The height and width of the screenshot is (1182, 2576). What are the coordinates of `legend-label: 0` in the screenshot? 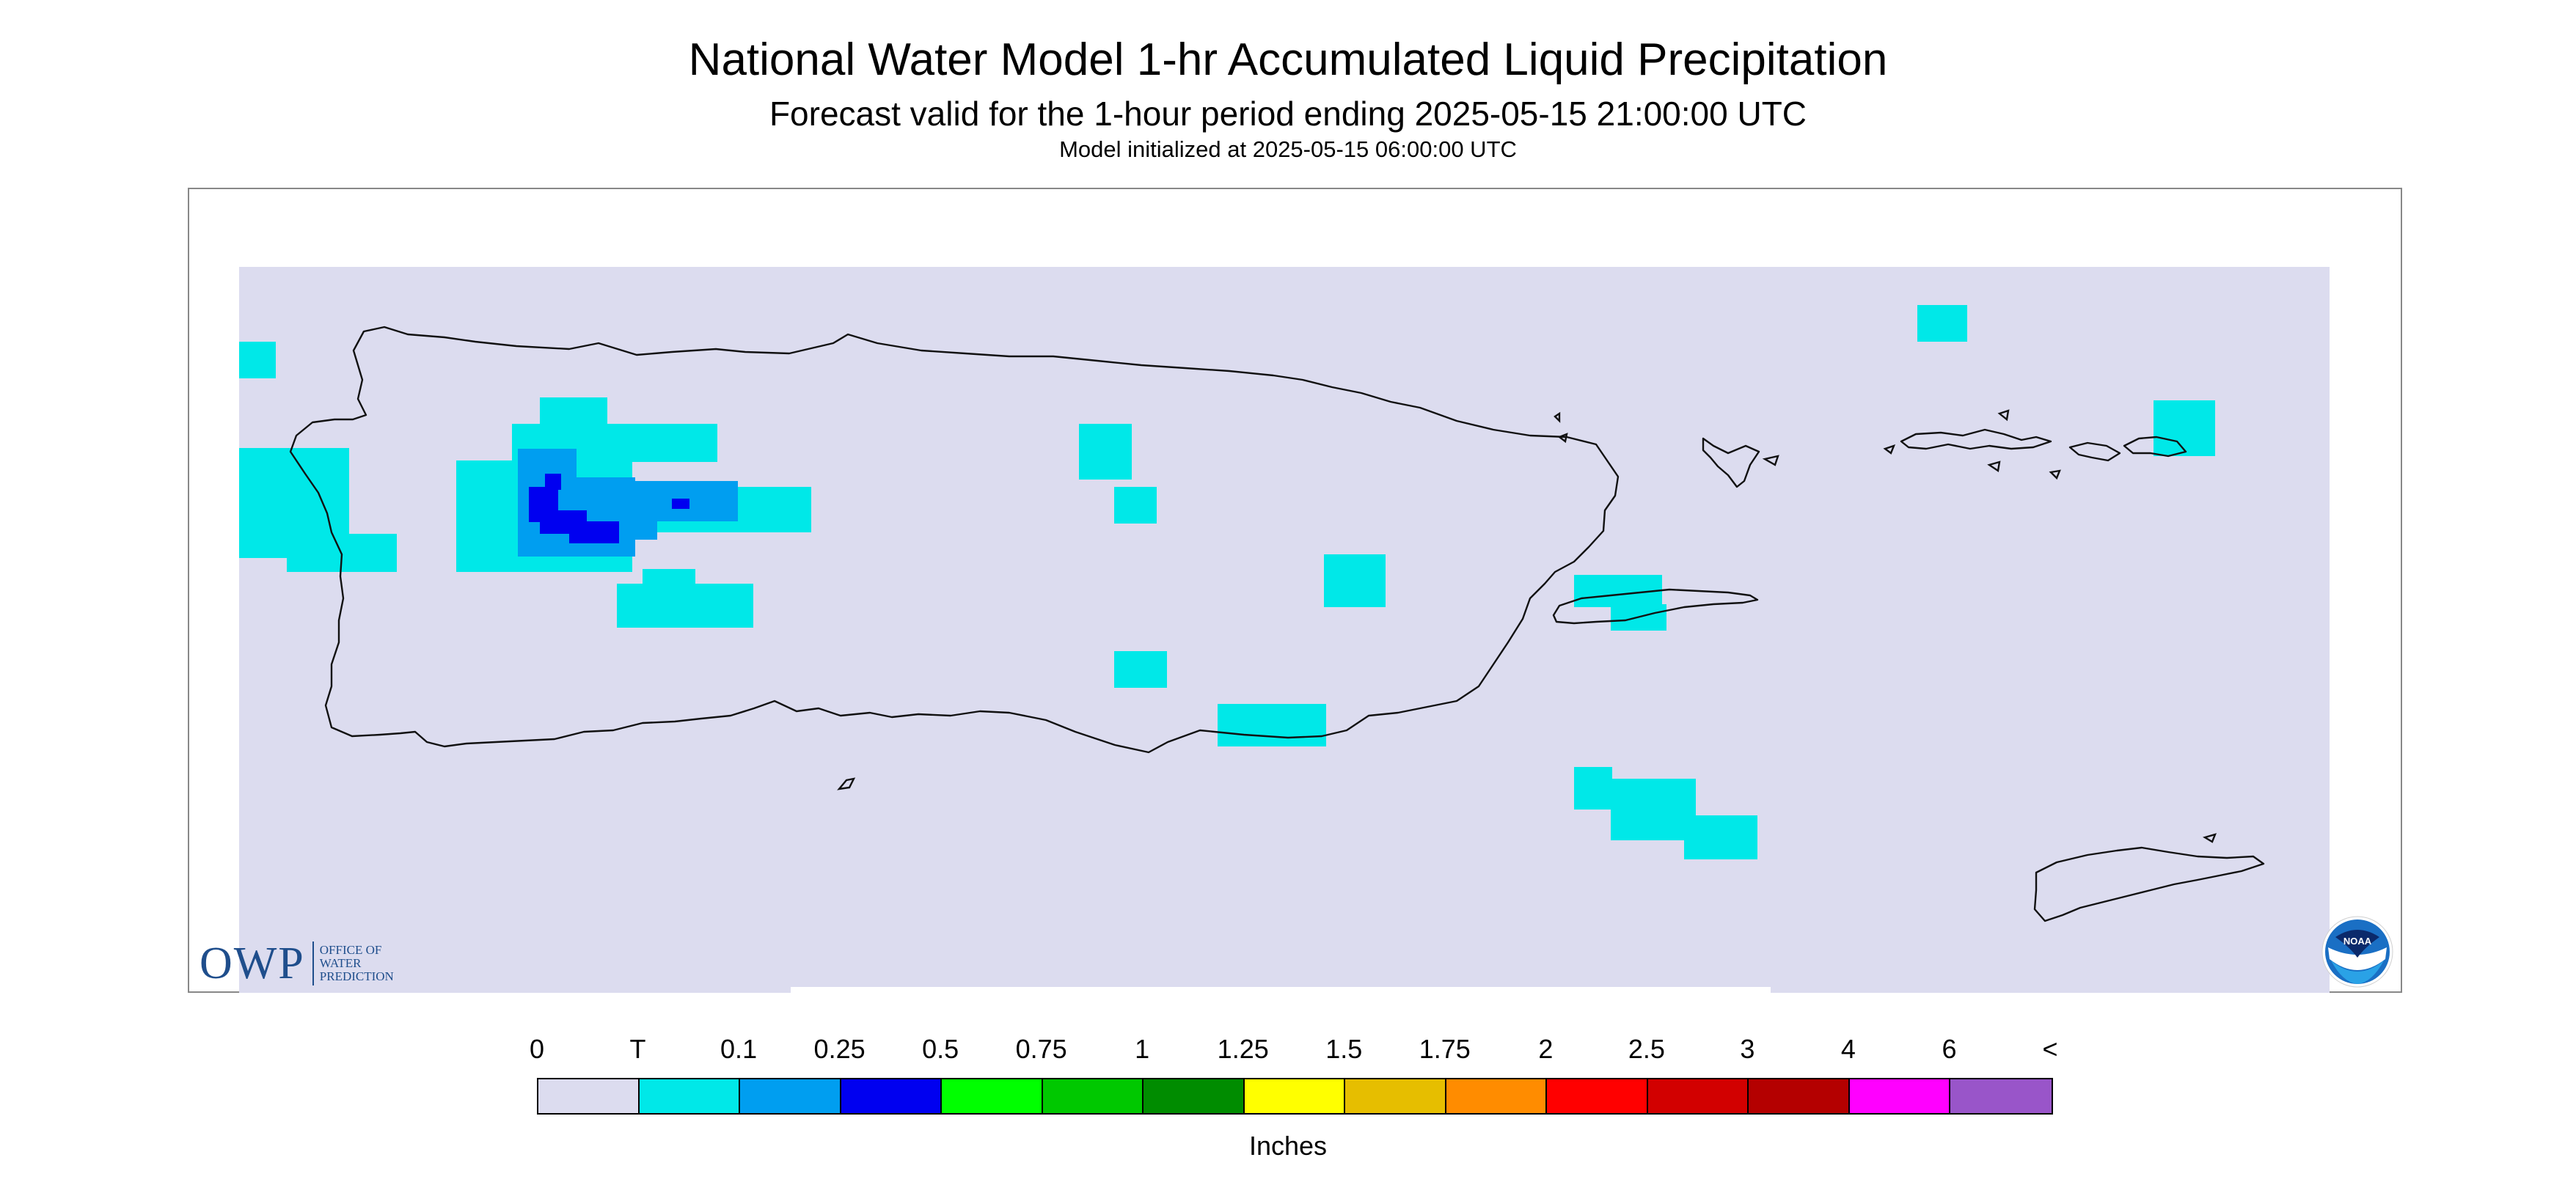 It's located at (537, 1049).